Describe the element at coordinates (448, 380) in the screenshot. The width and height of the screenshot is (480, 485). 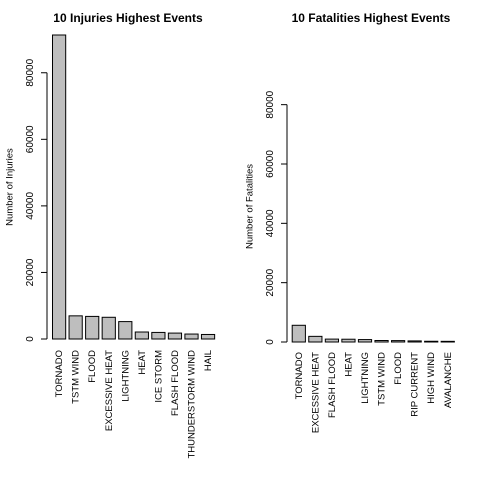
I see `x-category-label: AVALANCHE` at that location.